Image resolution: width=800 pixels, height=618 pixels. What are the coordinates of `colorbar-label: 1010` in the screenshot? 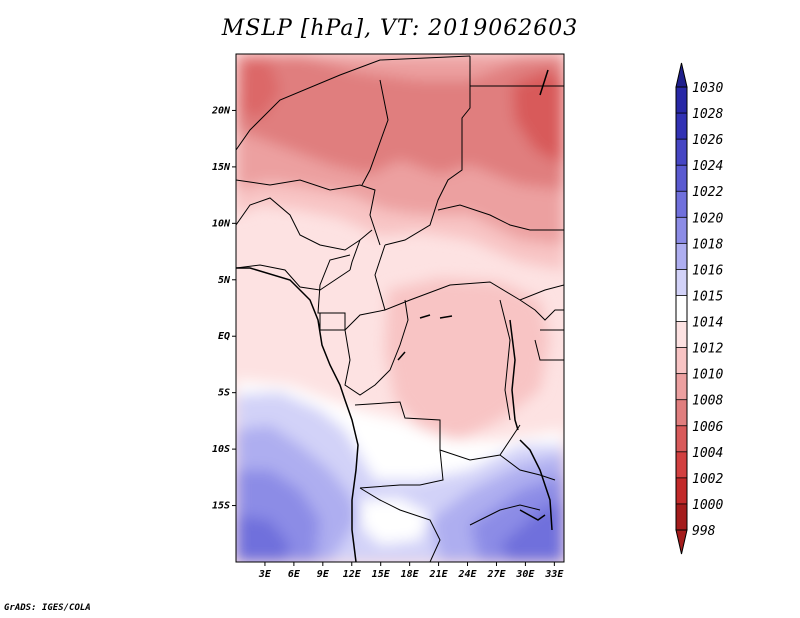 It's located at (707, 375).